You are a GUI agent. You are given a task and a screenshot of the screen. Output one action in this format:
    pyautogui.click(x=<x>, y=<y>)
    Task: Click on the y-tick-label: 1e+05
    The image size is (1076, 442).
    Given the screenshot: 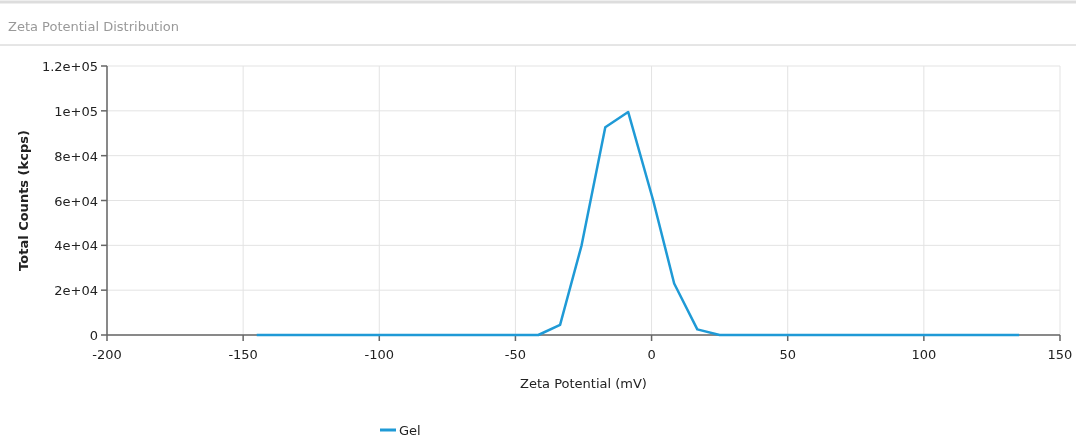 What is the action you would take?
    pyautogui.click(x=76, y=111)
    